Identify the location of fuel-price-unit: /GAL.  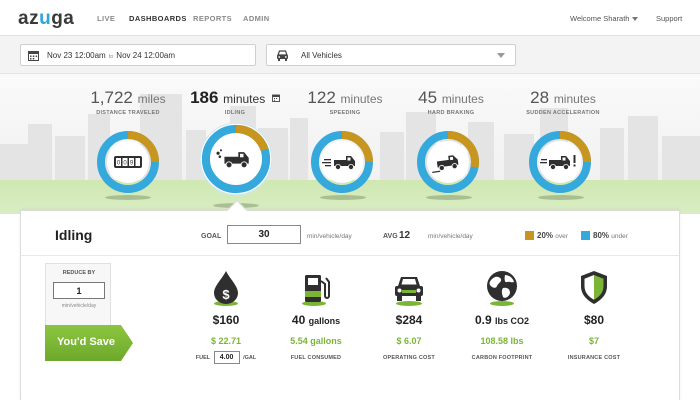
(250, 357).